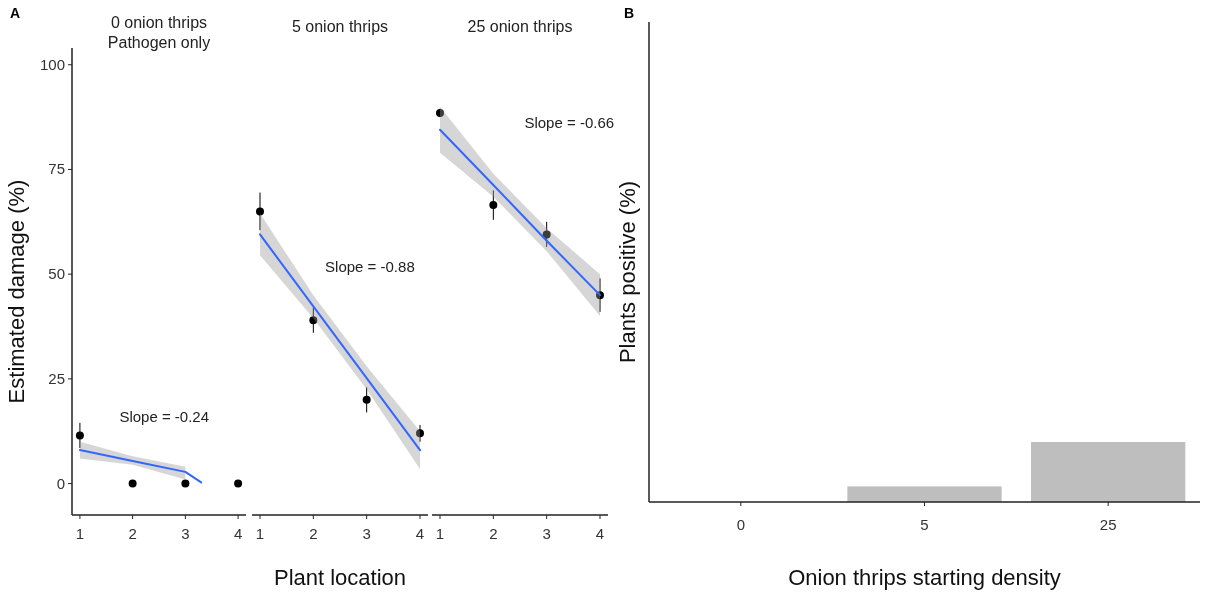 Image resolution: width=1208 pixels, height=596 pixels. I want to click on annotation: Slope = -0.24, so click(164, 416).